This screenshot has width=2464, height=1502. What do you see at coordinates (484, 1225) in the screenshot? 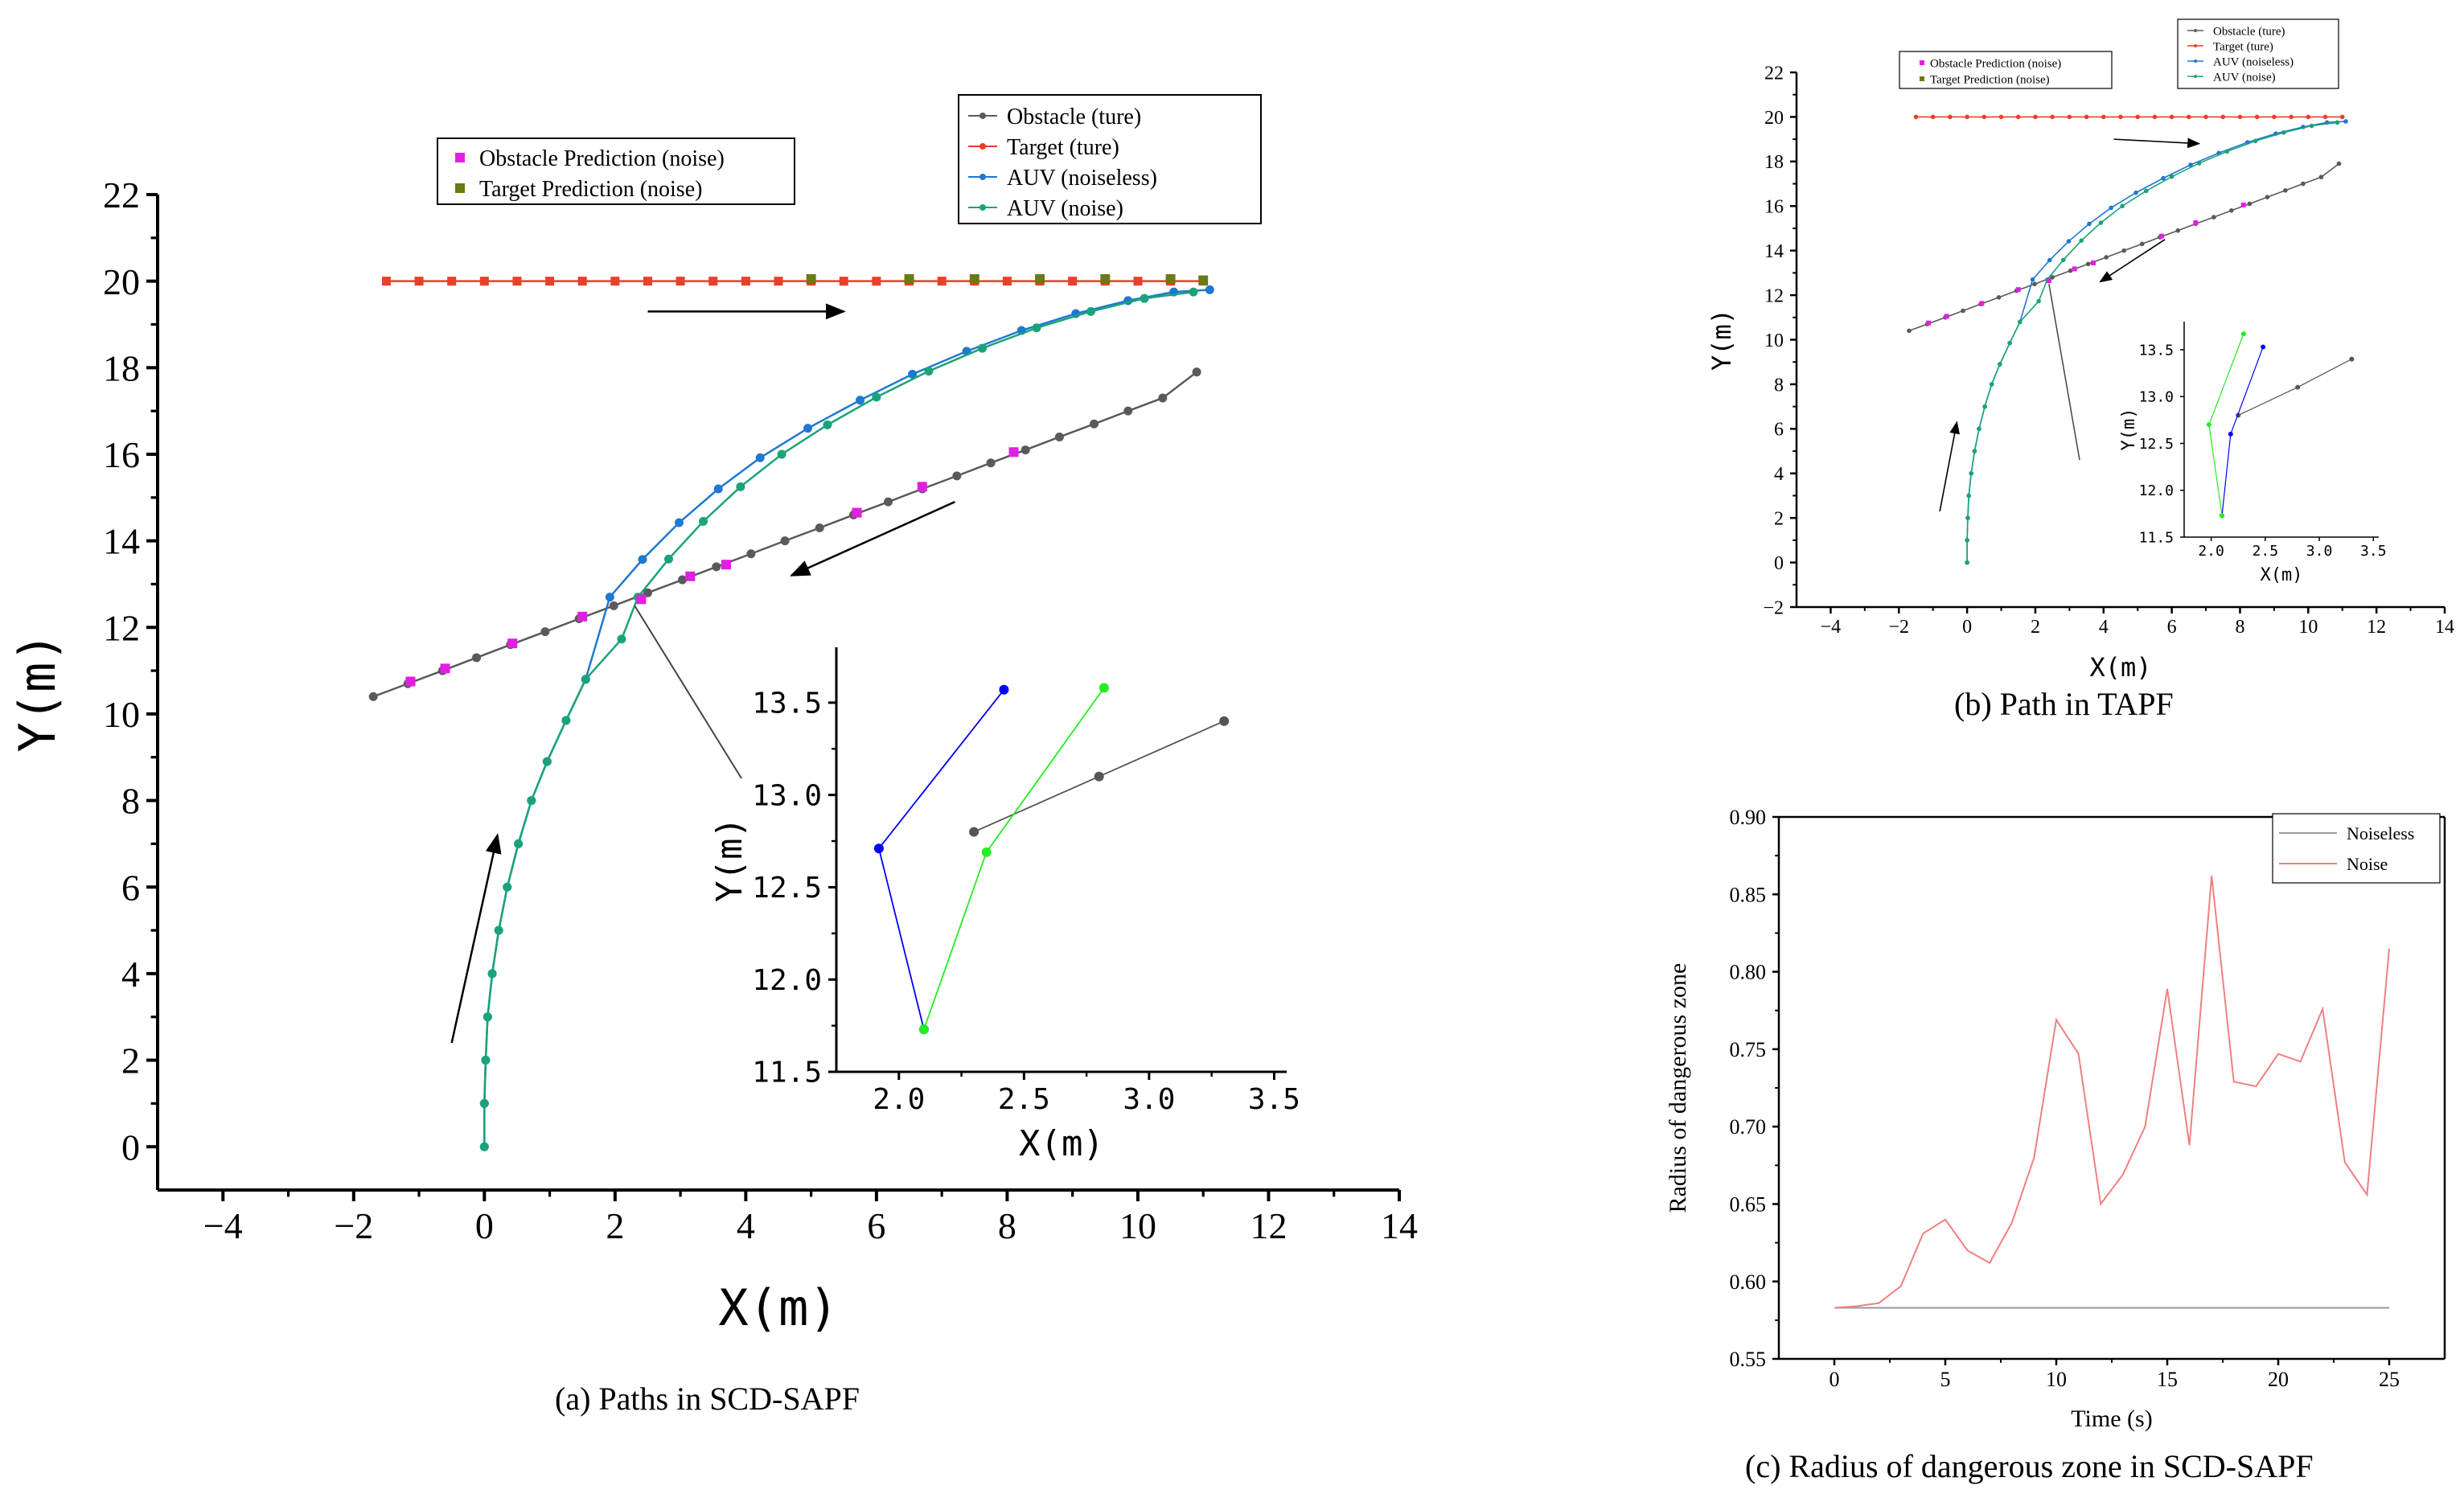
I see `x-tick-label: 0` at bounding box center [484, 1225].